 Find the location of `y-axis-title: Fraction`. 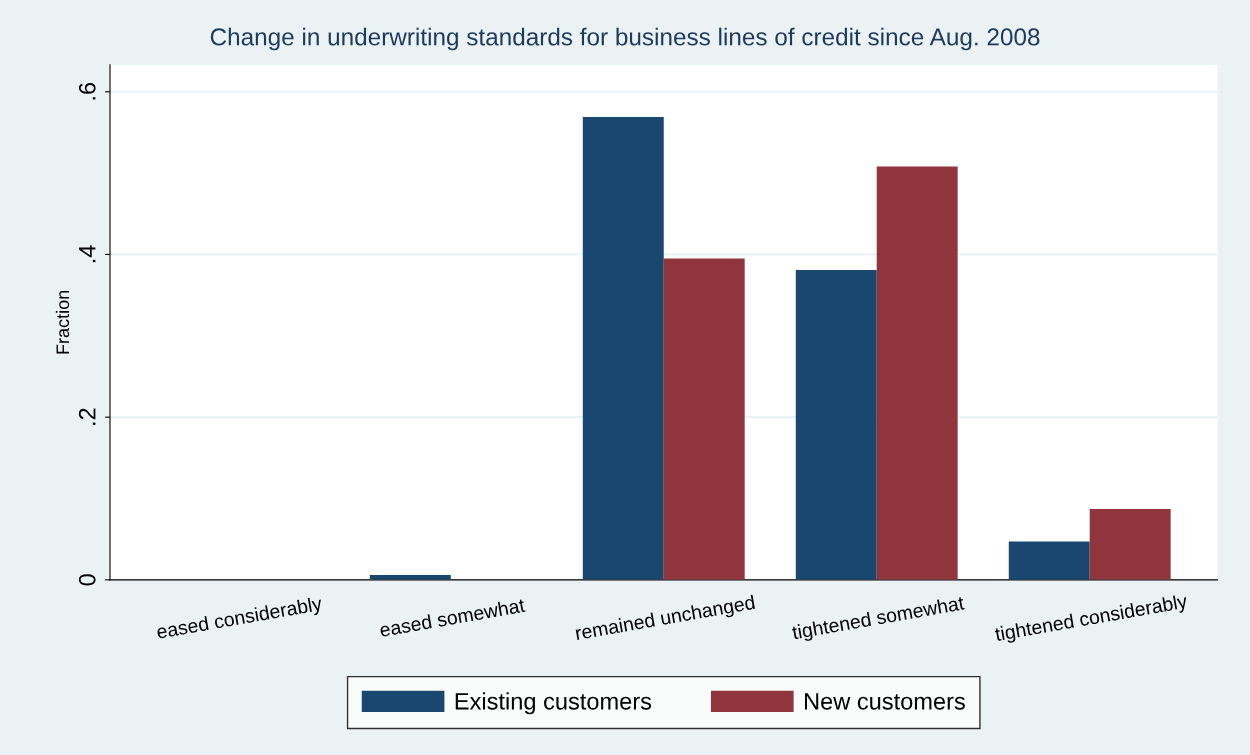

y-axis-title: Fraction is located at coordinates (62, 322).